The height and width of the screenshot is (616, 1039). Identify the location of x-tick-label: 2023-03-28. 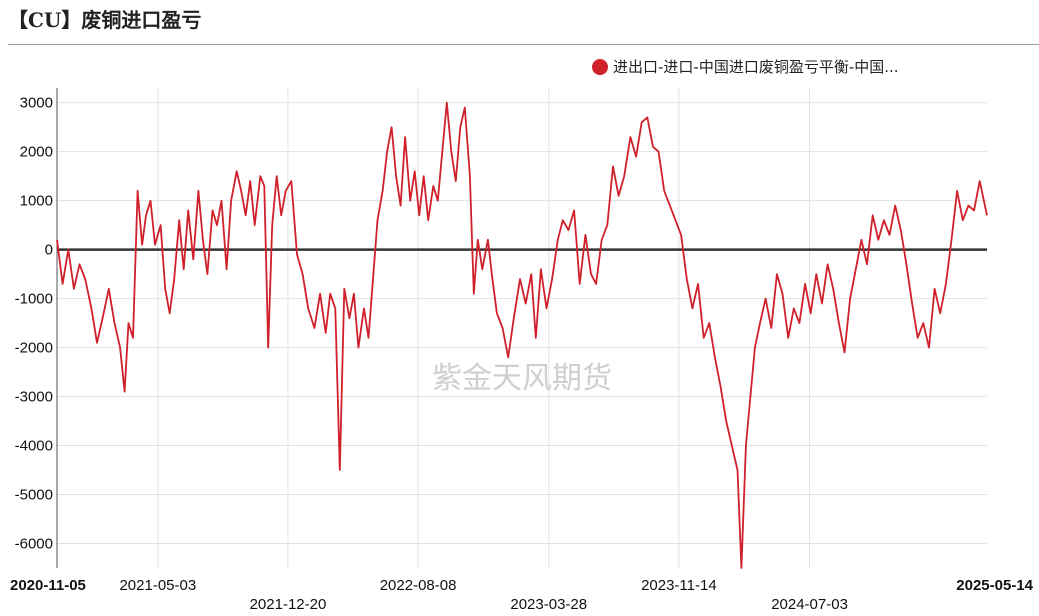
(548, 604).